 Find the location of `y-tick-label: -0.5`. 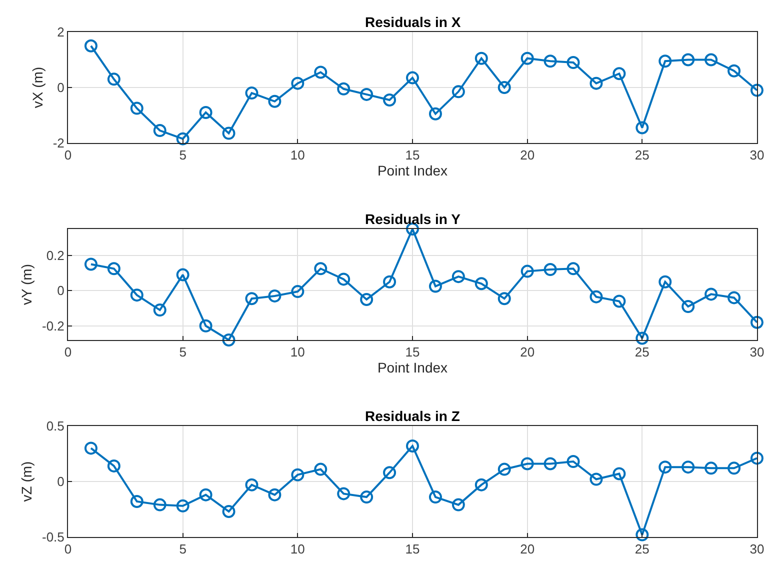

y-tick-label: -0.5 is located at coordinates (53, 537).